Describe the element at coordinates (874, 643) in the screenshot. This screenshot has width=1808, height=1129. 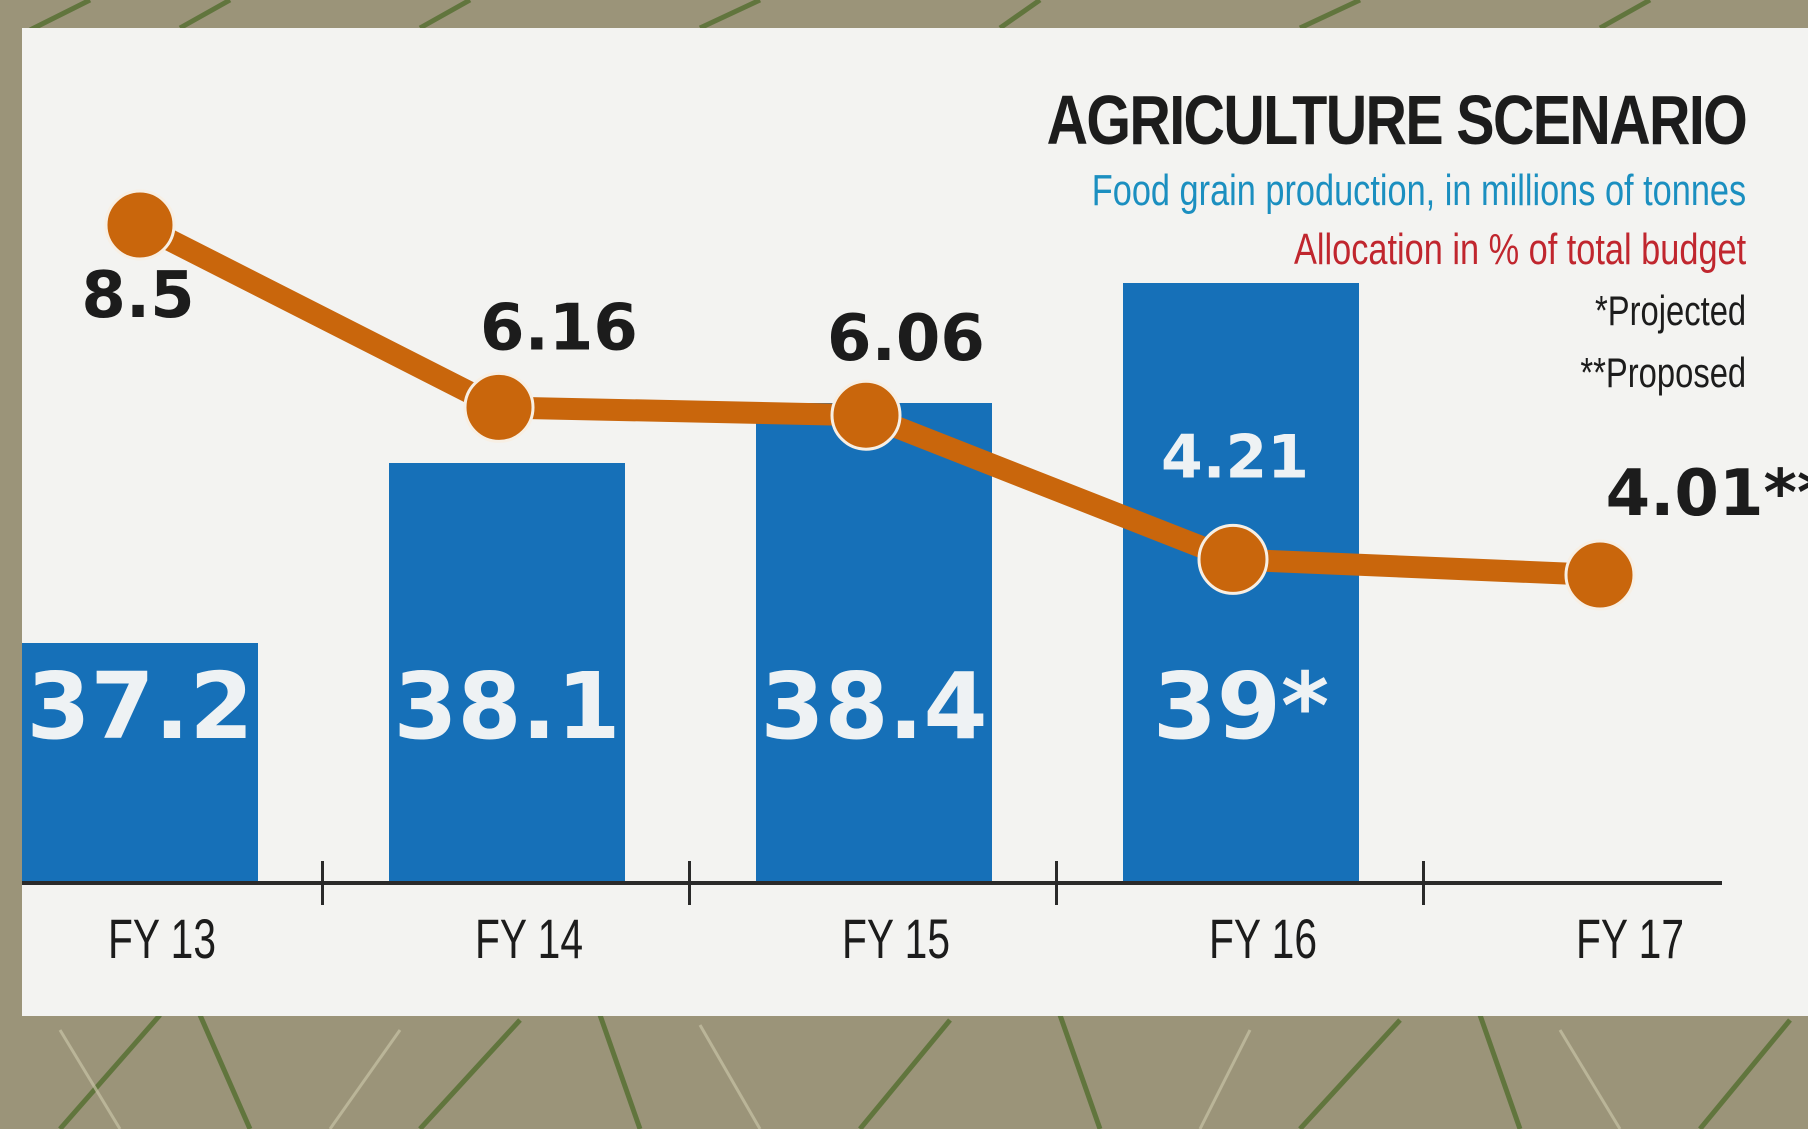
I see `bar-fy15` at that location.